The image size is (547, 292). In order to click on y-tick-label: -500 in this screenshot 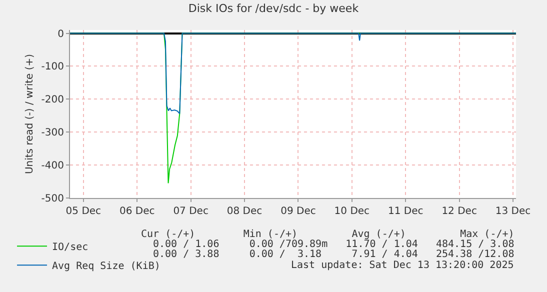, I will do `click(52, 199)`.